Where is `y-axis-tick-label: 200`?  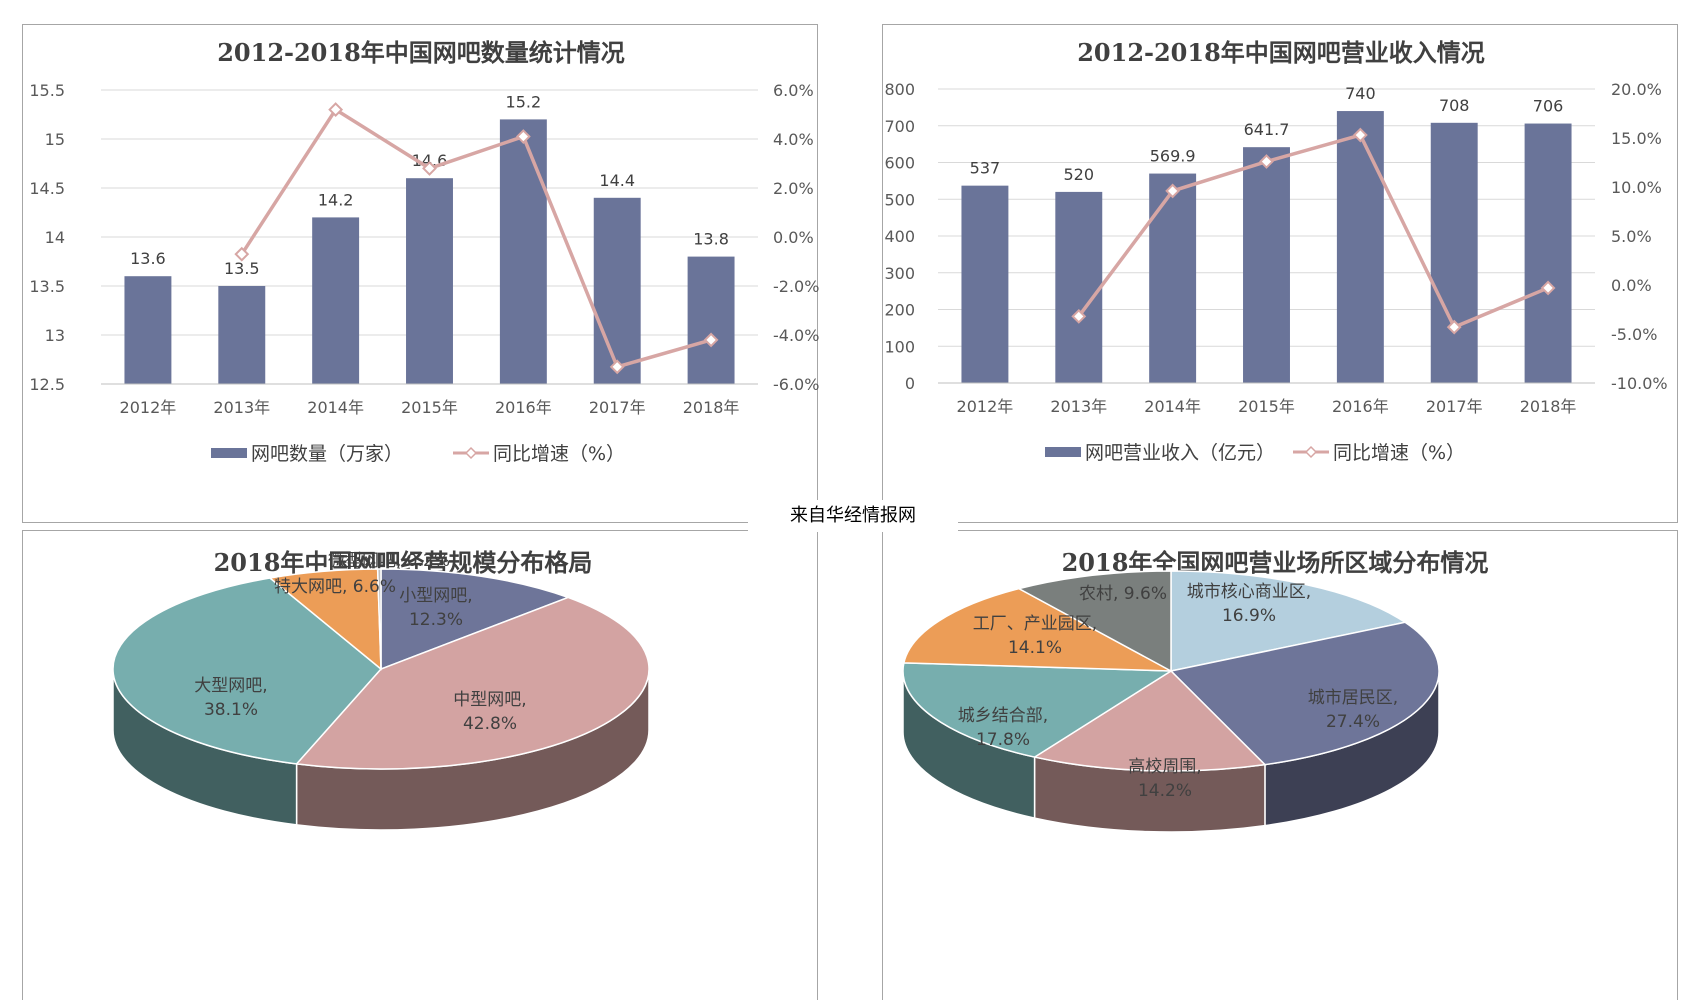 y-axis-tick-label: 200 is located at coordinates (899, 310).